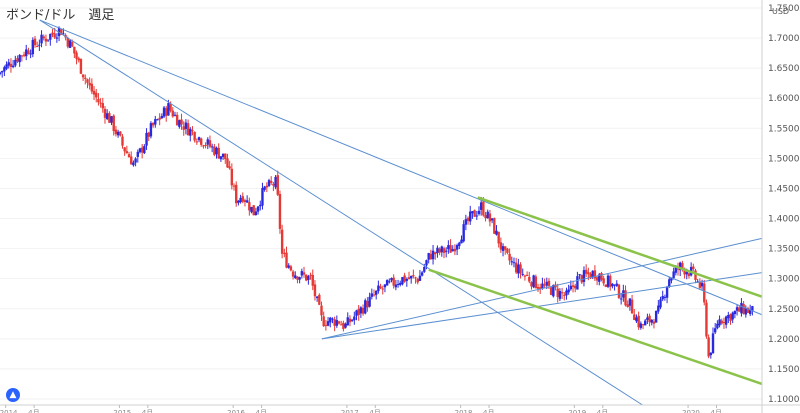 The width and height of the screenshot is (800, 413). Describe the element at coordinates (542, 288) in the screenshot. I see `trendline` at that location.